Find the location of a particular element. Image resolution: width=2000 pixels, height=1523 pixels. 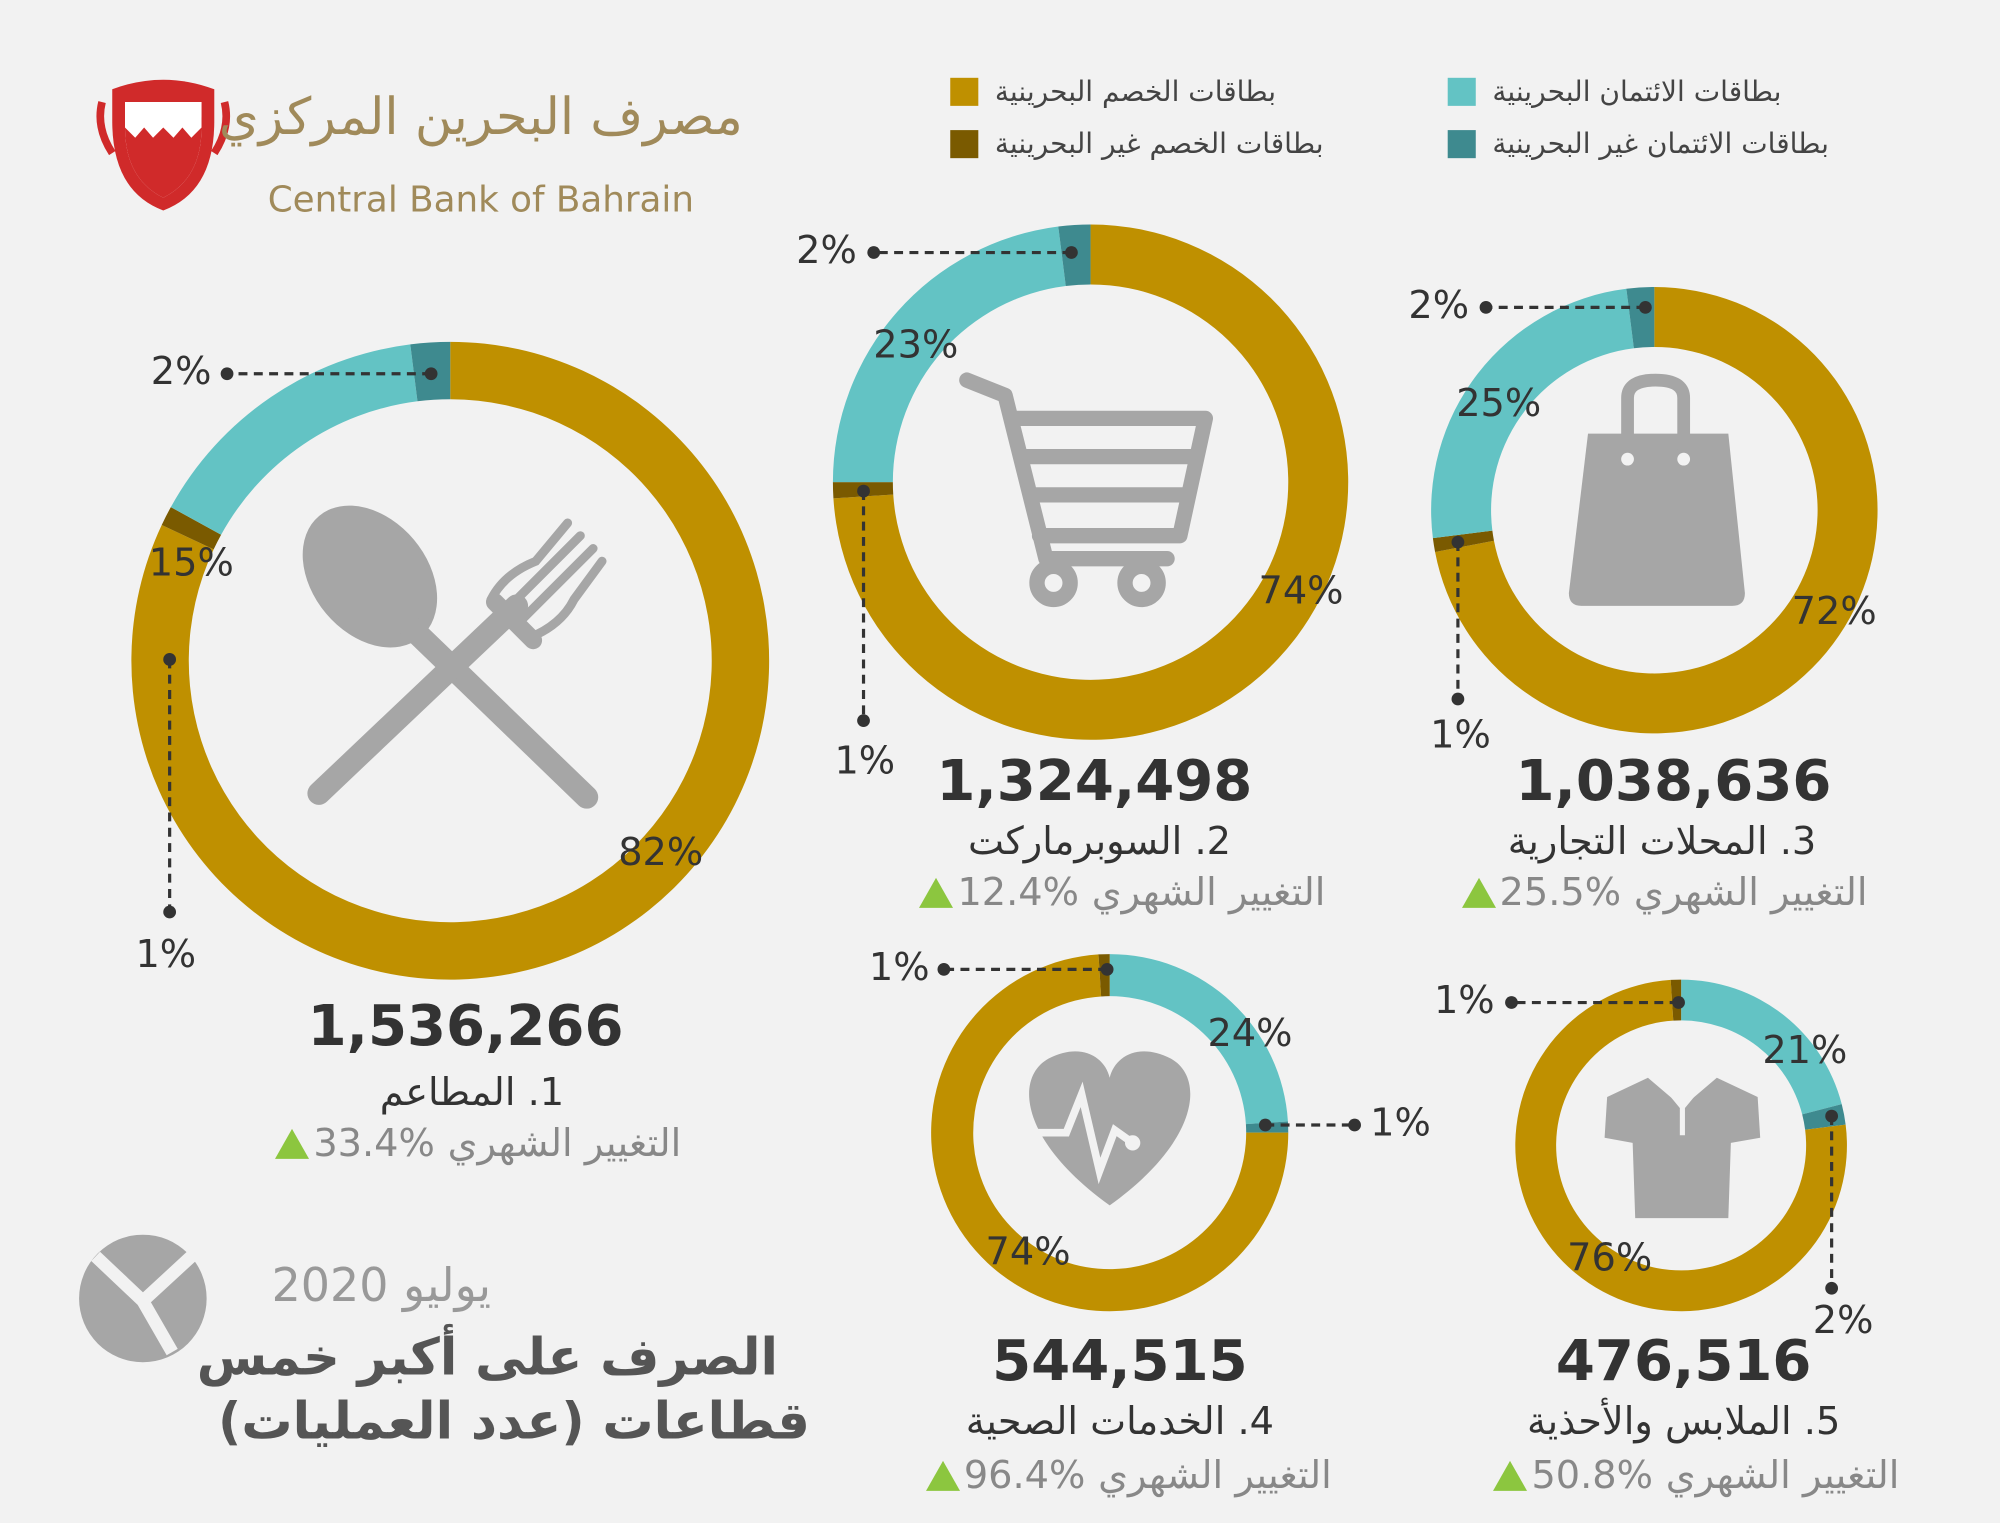

sector-title: 2. السوبرماركت is located at coordinates (1099, 841).